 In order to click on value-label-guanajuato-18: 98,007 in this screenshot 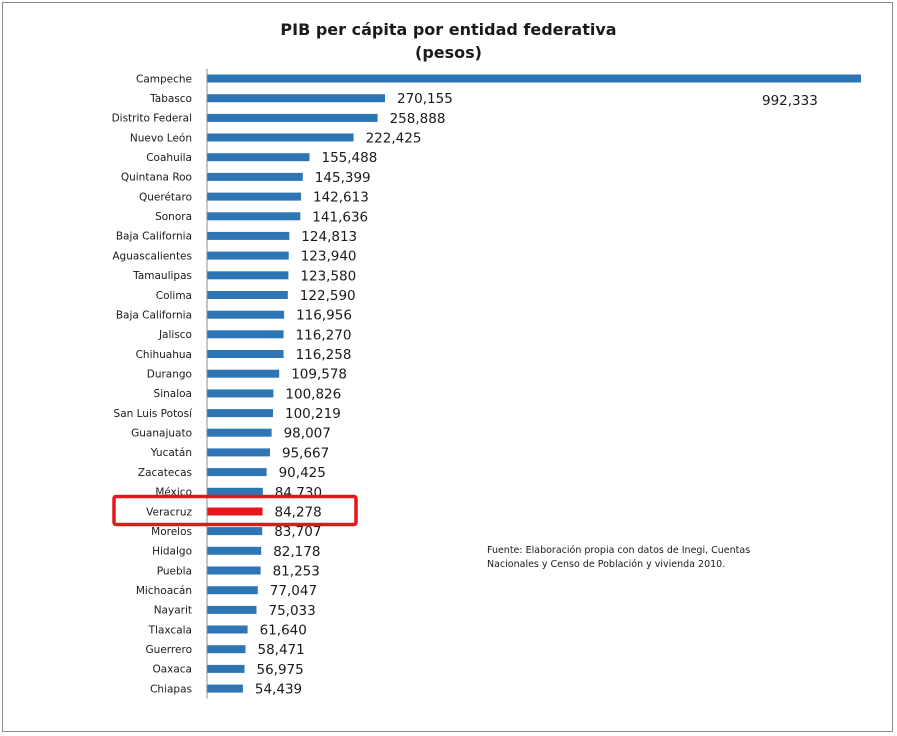, I will do `click(307, 434)`.